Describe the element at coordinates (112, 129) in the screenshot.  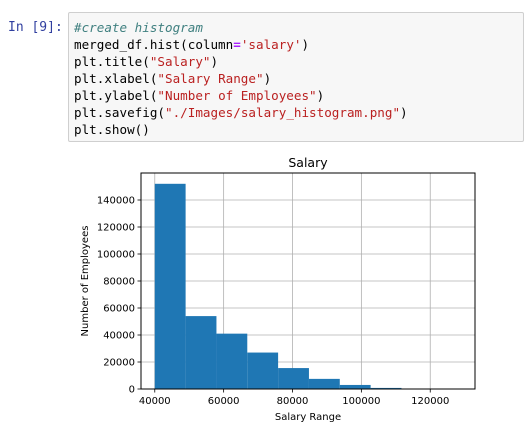
I see `code-line-7: plt.show()` at that location.